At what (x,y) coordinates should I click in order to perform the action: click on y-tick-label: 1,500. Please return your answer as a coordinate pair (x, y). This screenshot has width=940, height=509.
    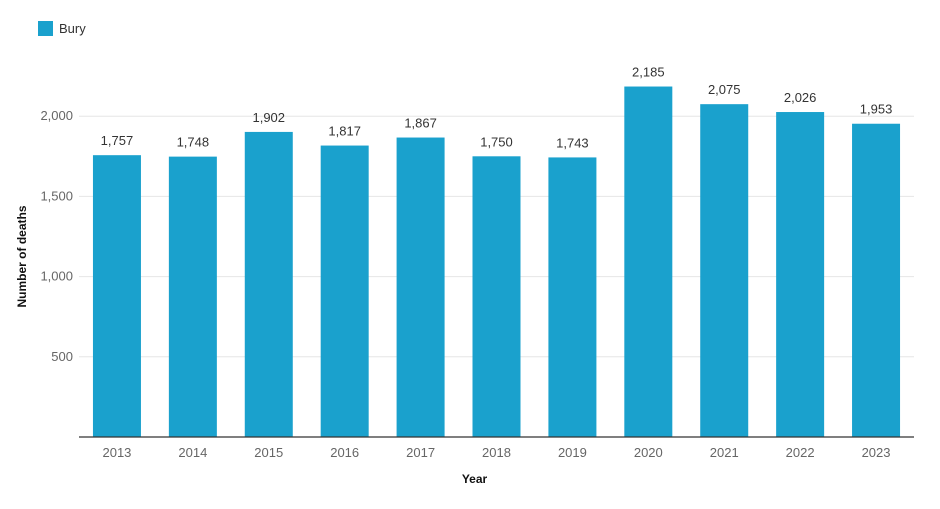
    Looking at the image, I should click on (56, 195).